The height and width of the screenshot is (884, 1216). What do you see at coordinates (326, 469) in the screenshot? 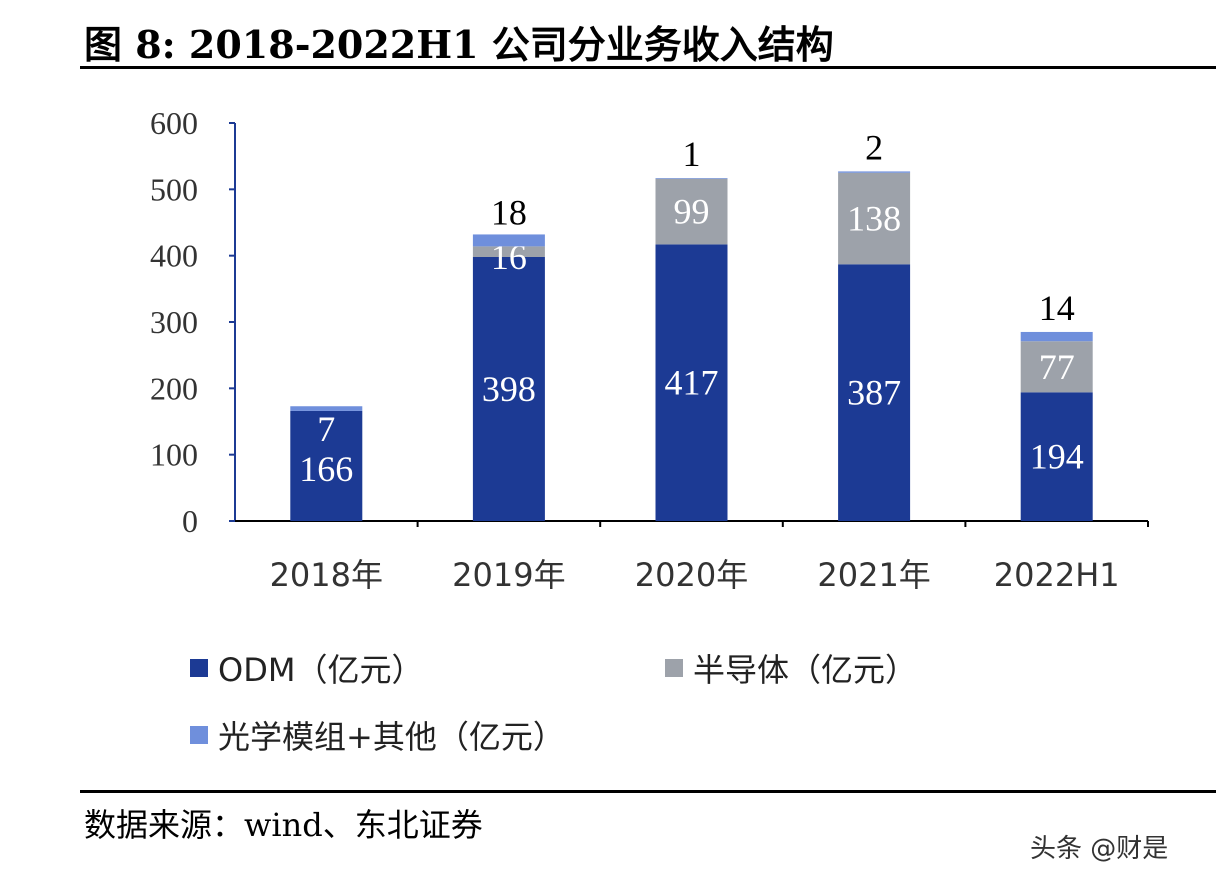
I see `data-label: 166` at bounding box center [326, 469].